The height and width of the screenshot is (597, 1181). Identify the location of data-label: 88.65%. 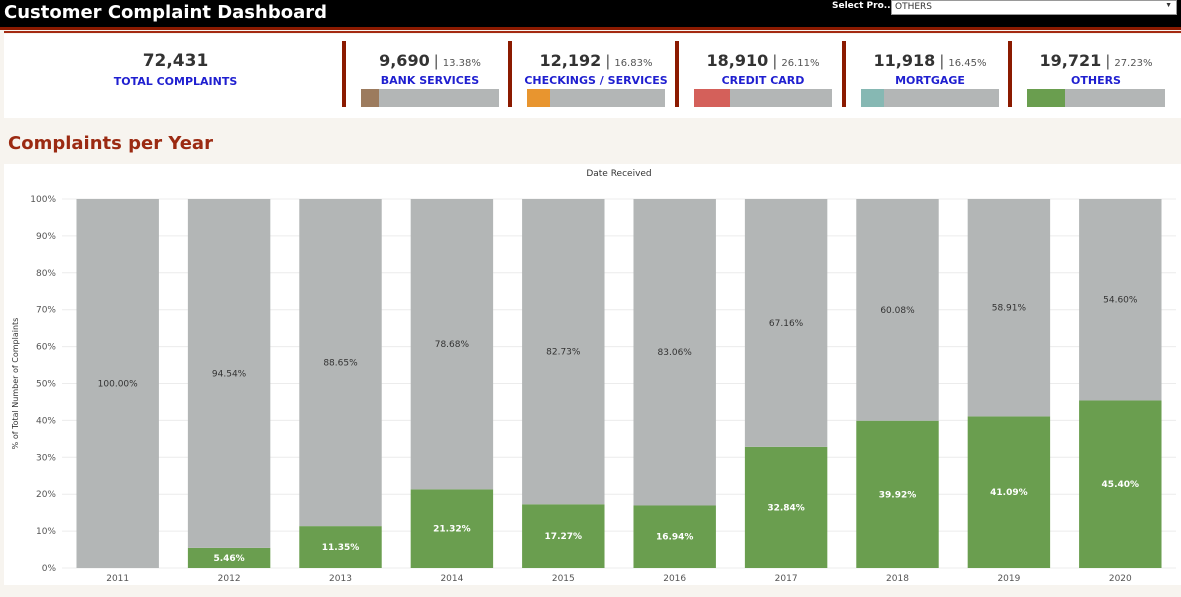
(340, 364).